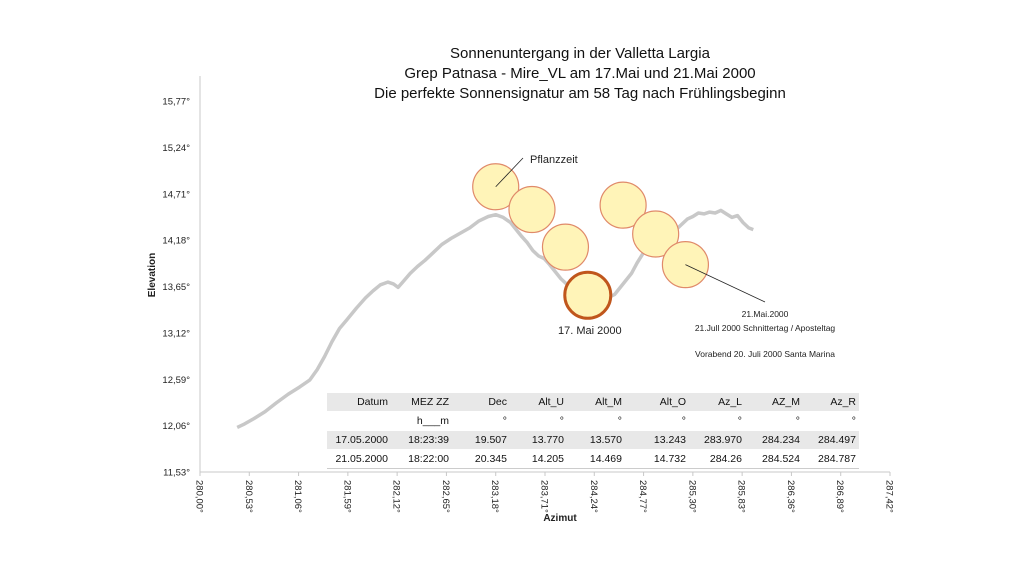 This screenshot has width=1024, height=576. I want to click on table-cell: 17.05.2000, so click(359, 440).